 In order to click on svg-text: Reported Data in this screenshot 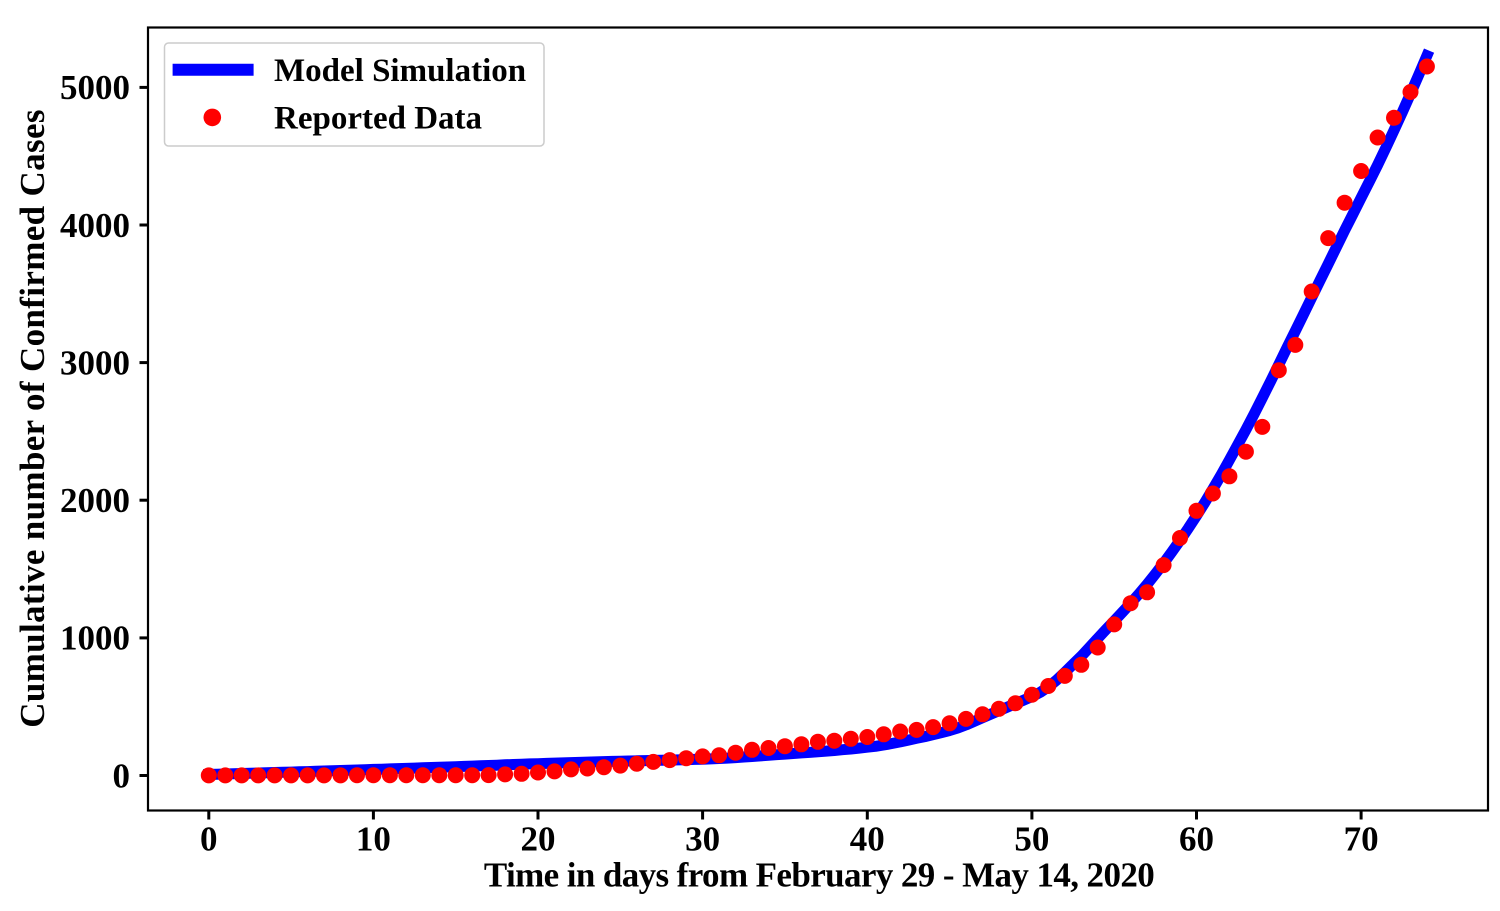, I will do `click(378, 118)`.